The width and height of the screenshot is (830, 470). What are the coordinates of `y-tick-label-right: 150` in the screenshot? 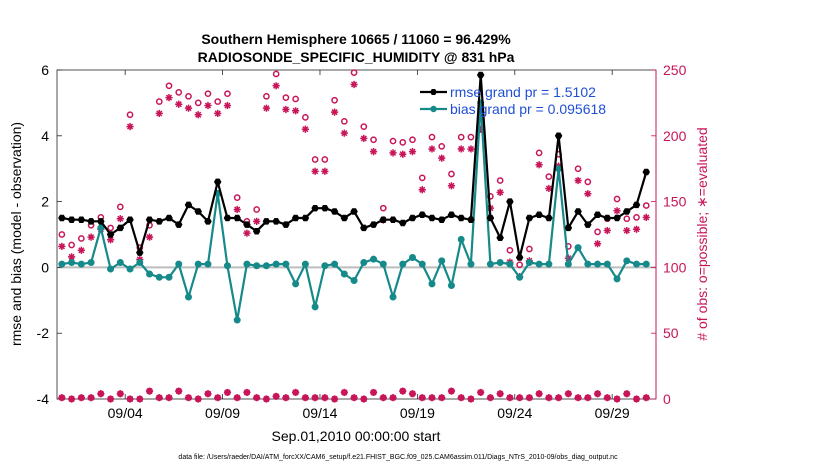 It's located at (675, 202).